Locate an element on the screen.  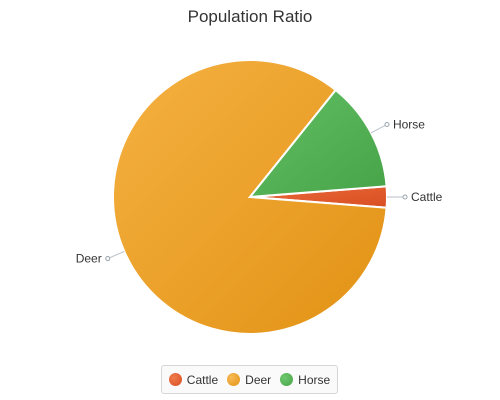
chart-legend: Cattle Deer Horse is located at coordinates (249, 379).